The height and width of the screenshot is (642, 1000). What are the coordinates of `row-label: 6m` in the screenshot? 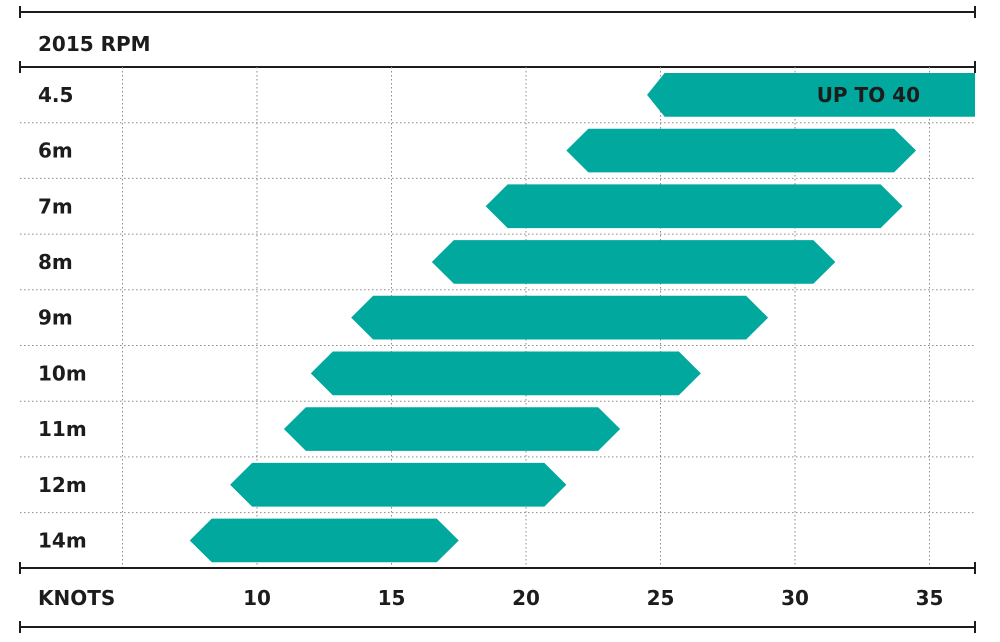 It's located at (55, 151).